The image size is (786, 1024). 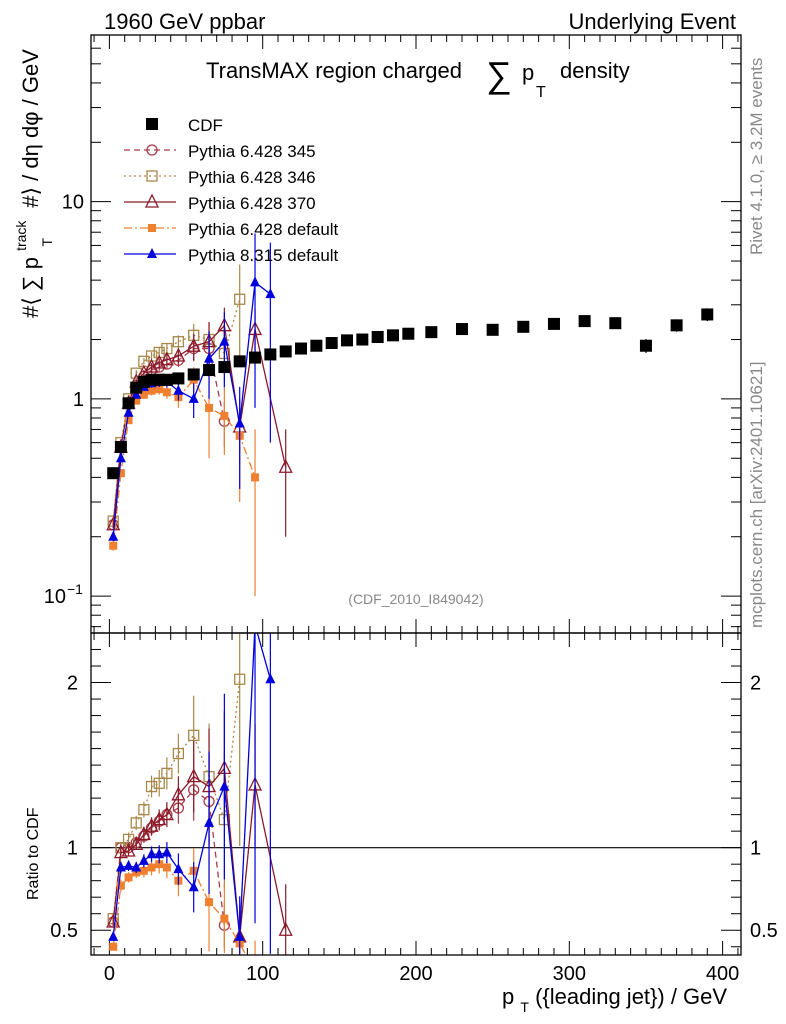 What do you see at coordinates (569, 974) in the screenshot?
I see `x-tick-label: 300` at bounding box center [569, 974].